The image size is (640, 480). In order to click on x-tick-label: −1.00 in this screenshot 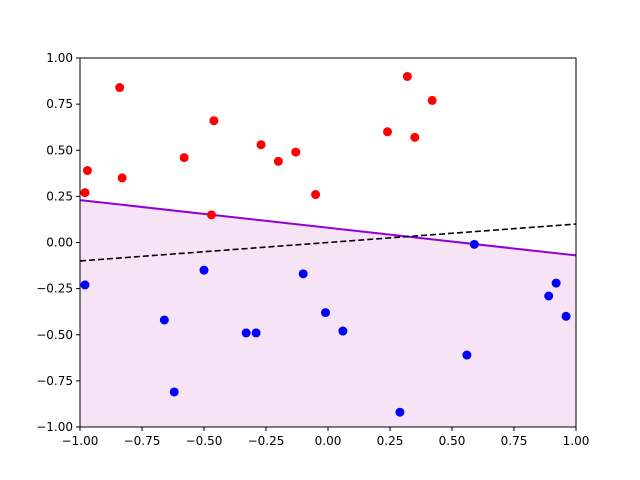, I will do `click(80, 441)`.